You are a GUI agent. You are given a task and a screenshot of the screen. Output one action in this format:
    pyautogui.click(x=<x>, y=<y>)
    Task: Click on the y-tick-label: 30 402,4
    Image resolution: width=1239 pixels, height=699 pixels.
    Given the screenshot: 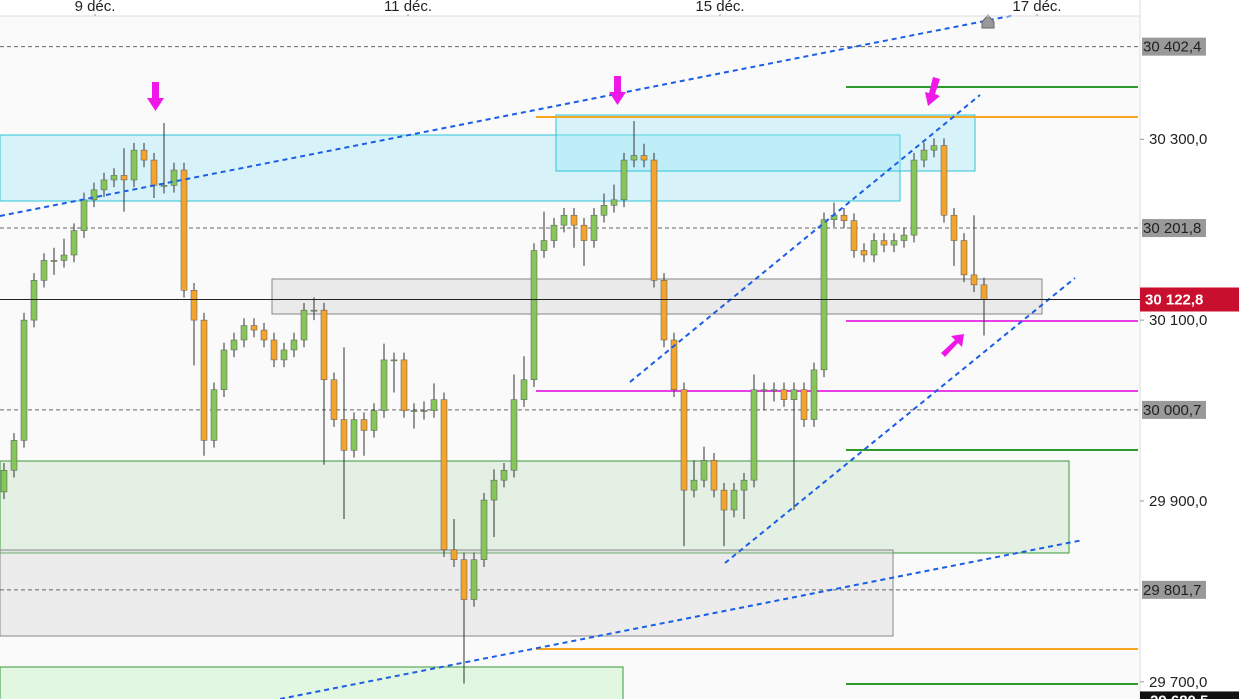 What is the action you would take?
    pyautogui.click(x=1172, y=47)
    